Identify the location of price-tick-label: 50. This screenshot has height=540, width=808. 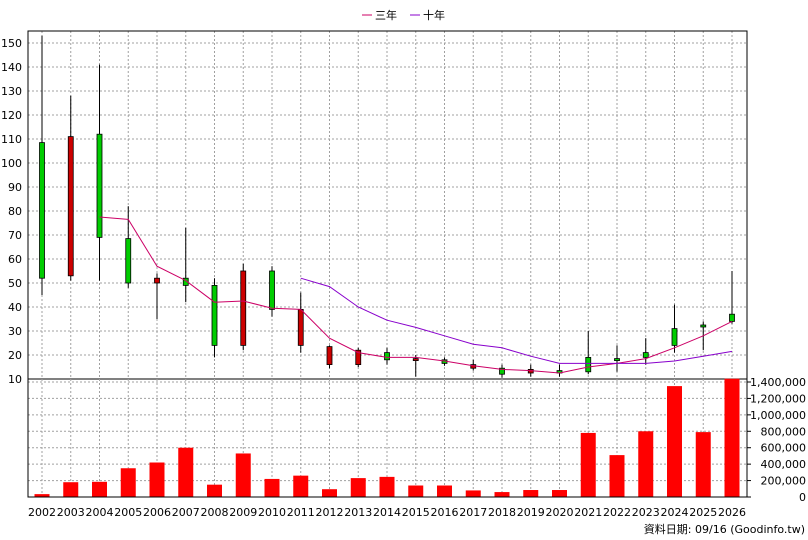
(15, 283).